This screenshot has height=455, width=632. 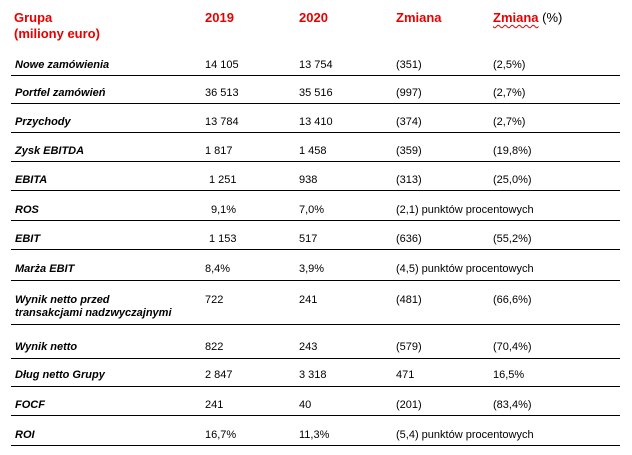 What do you see at coordinates (31, 180) in the screenshot?
I see `row-label: EBITA` at bounding box center [31, 180].